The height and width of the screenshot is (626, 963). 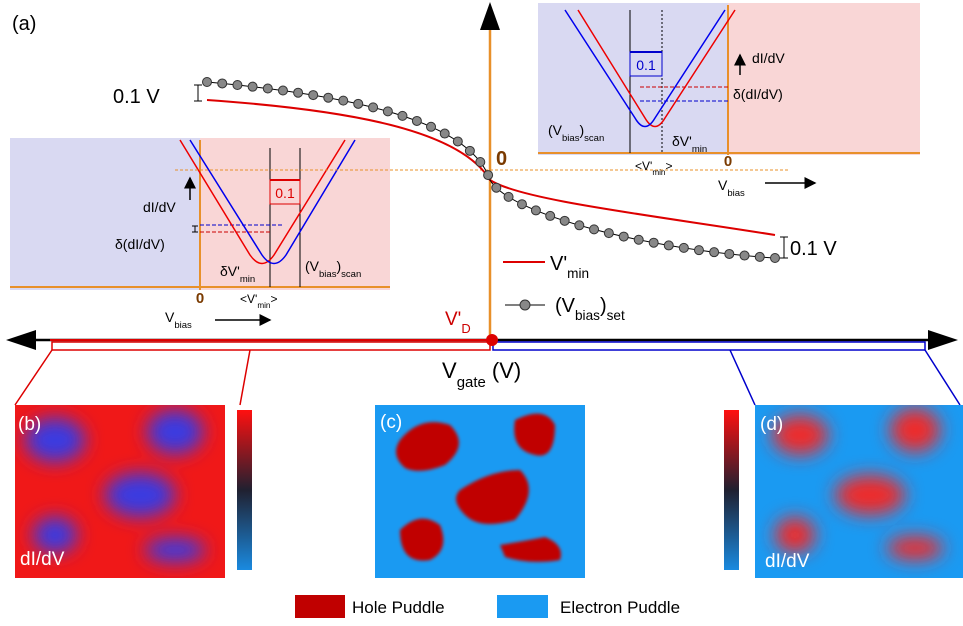 I want to click on panel-label: (c), so click(x=391, y=422).